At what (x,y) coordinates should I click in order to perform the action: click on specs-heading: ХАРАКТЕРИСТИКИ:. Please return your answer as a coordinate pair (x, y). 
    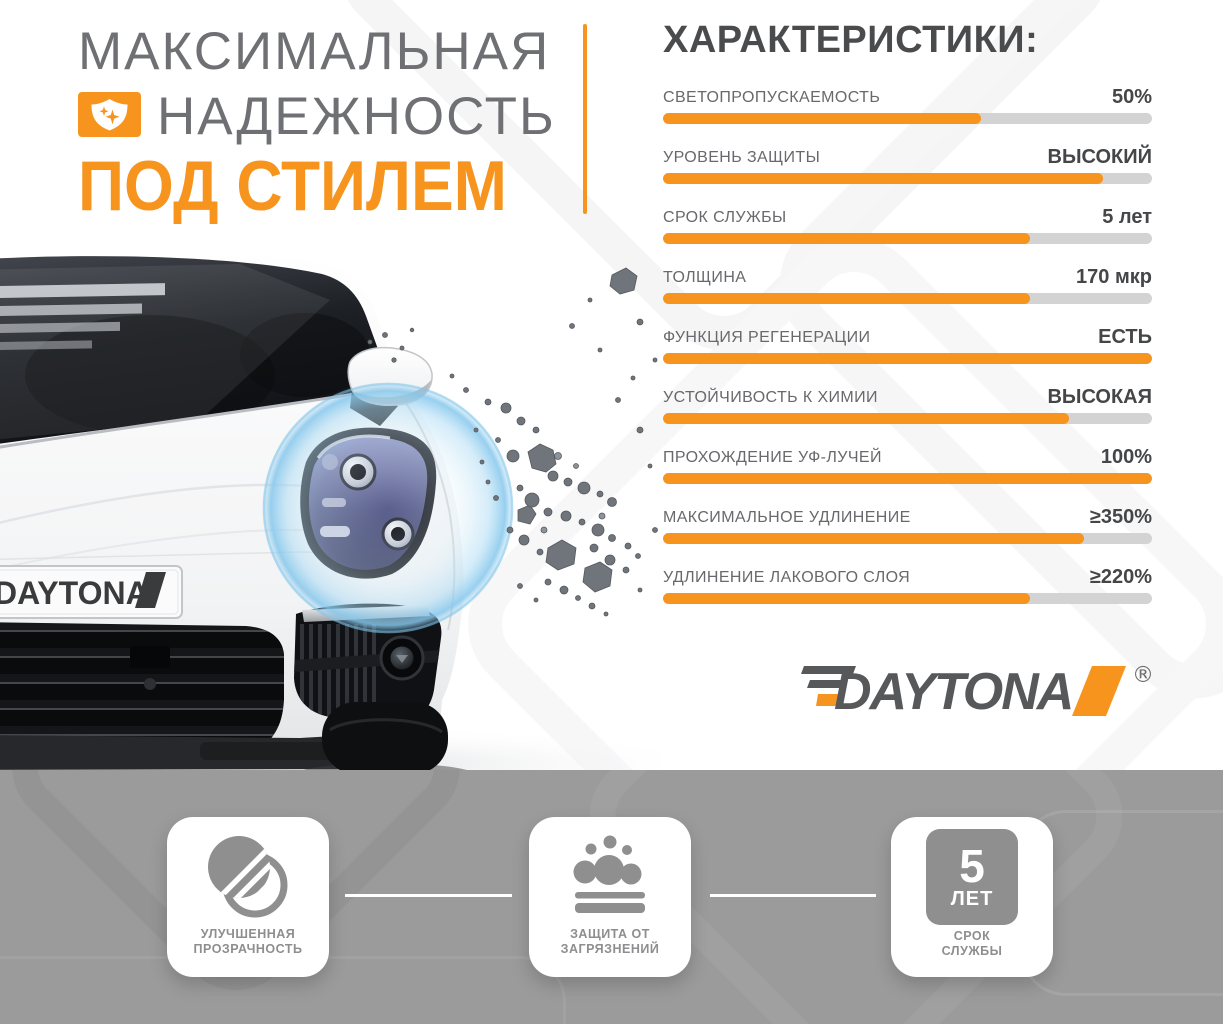
    Looking at the image, I should click on (851, 40).